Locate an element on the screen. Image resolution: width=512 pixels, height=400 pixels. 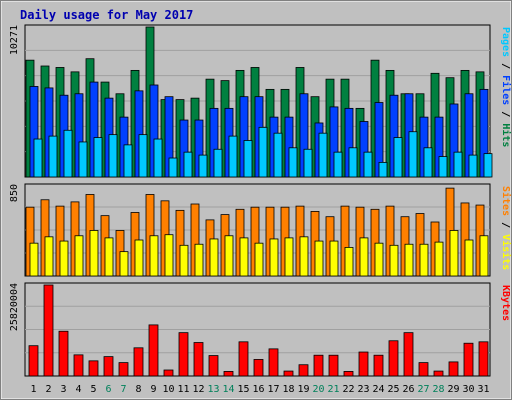
y-max-tick-label: 10271 is located at coordinates (14, 40).